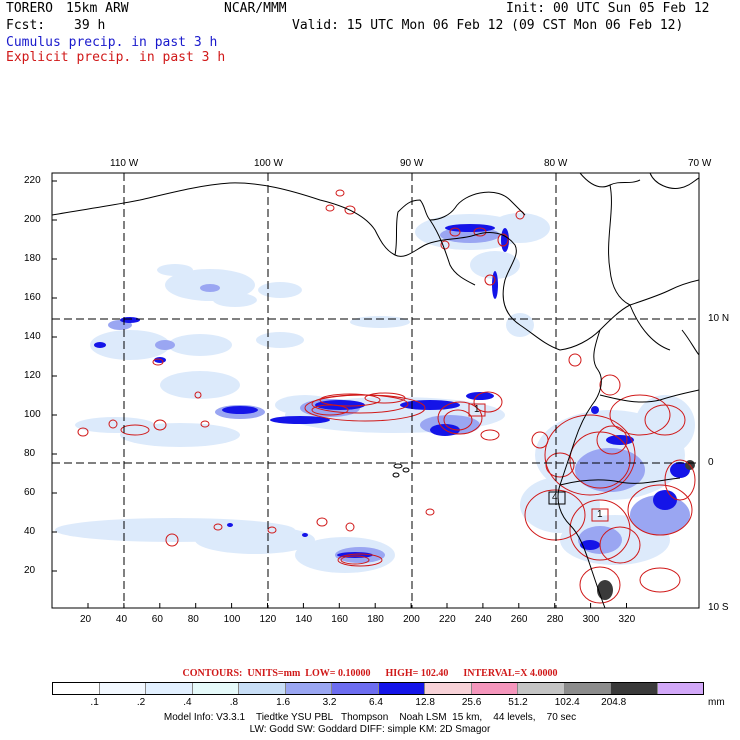 The width and height of the screenshot is (740, 740). I want to click on y-tick-label: 100, so click(32, 414).